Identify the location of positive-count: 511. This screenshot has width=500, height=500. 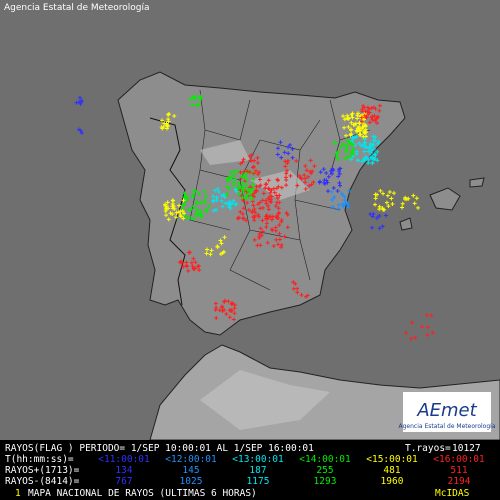
(458, 470).